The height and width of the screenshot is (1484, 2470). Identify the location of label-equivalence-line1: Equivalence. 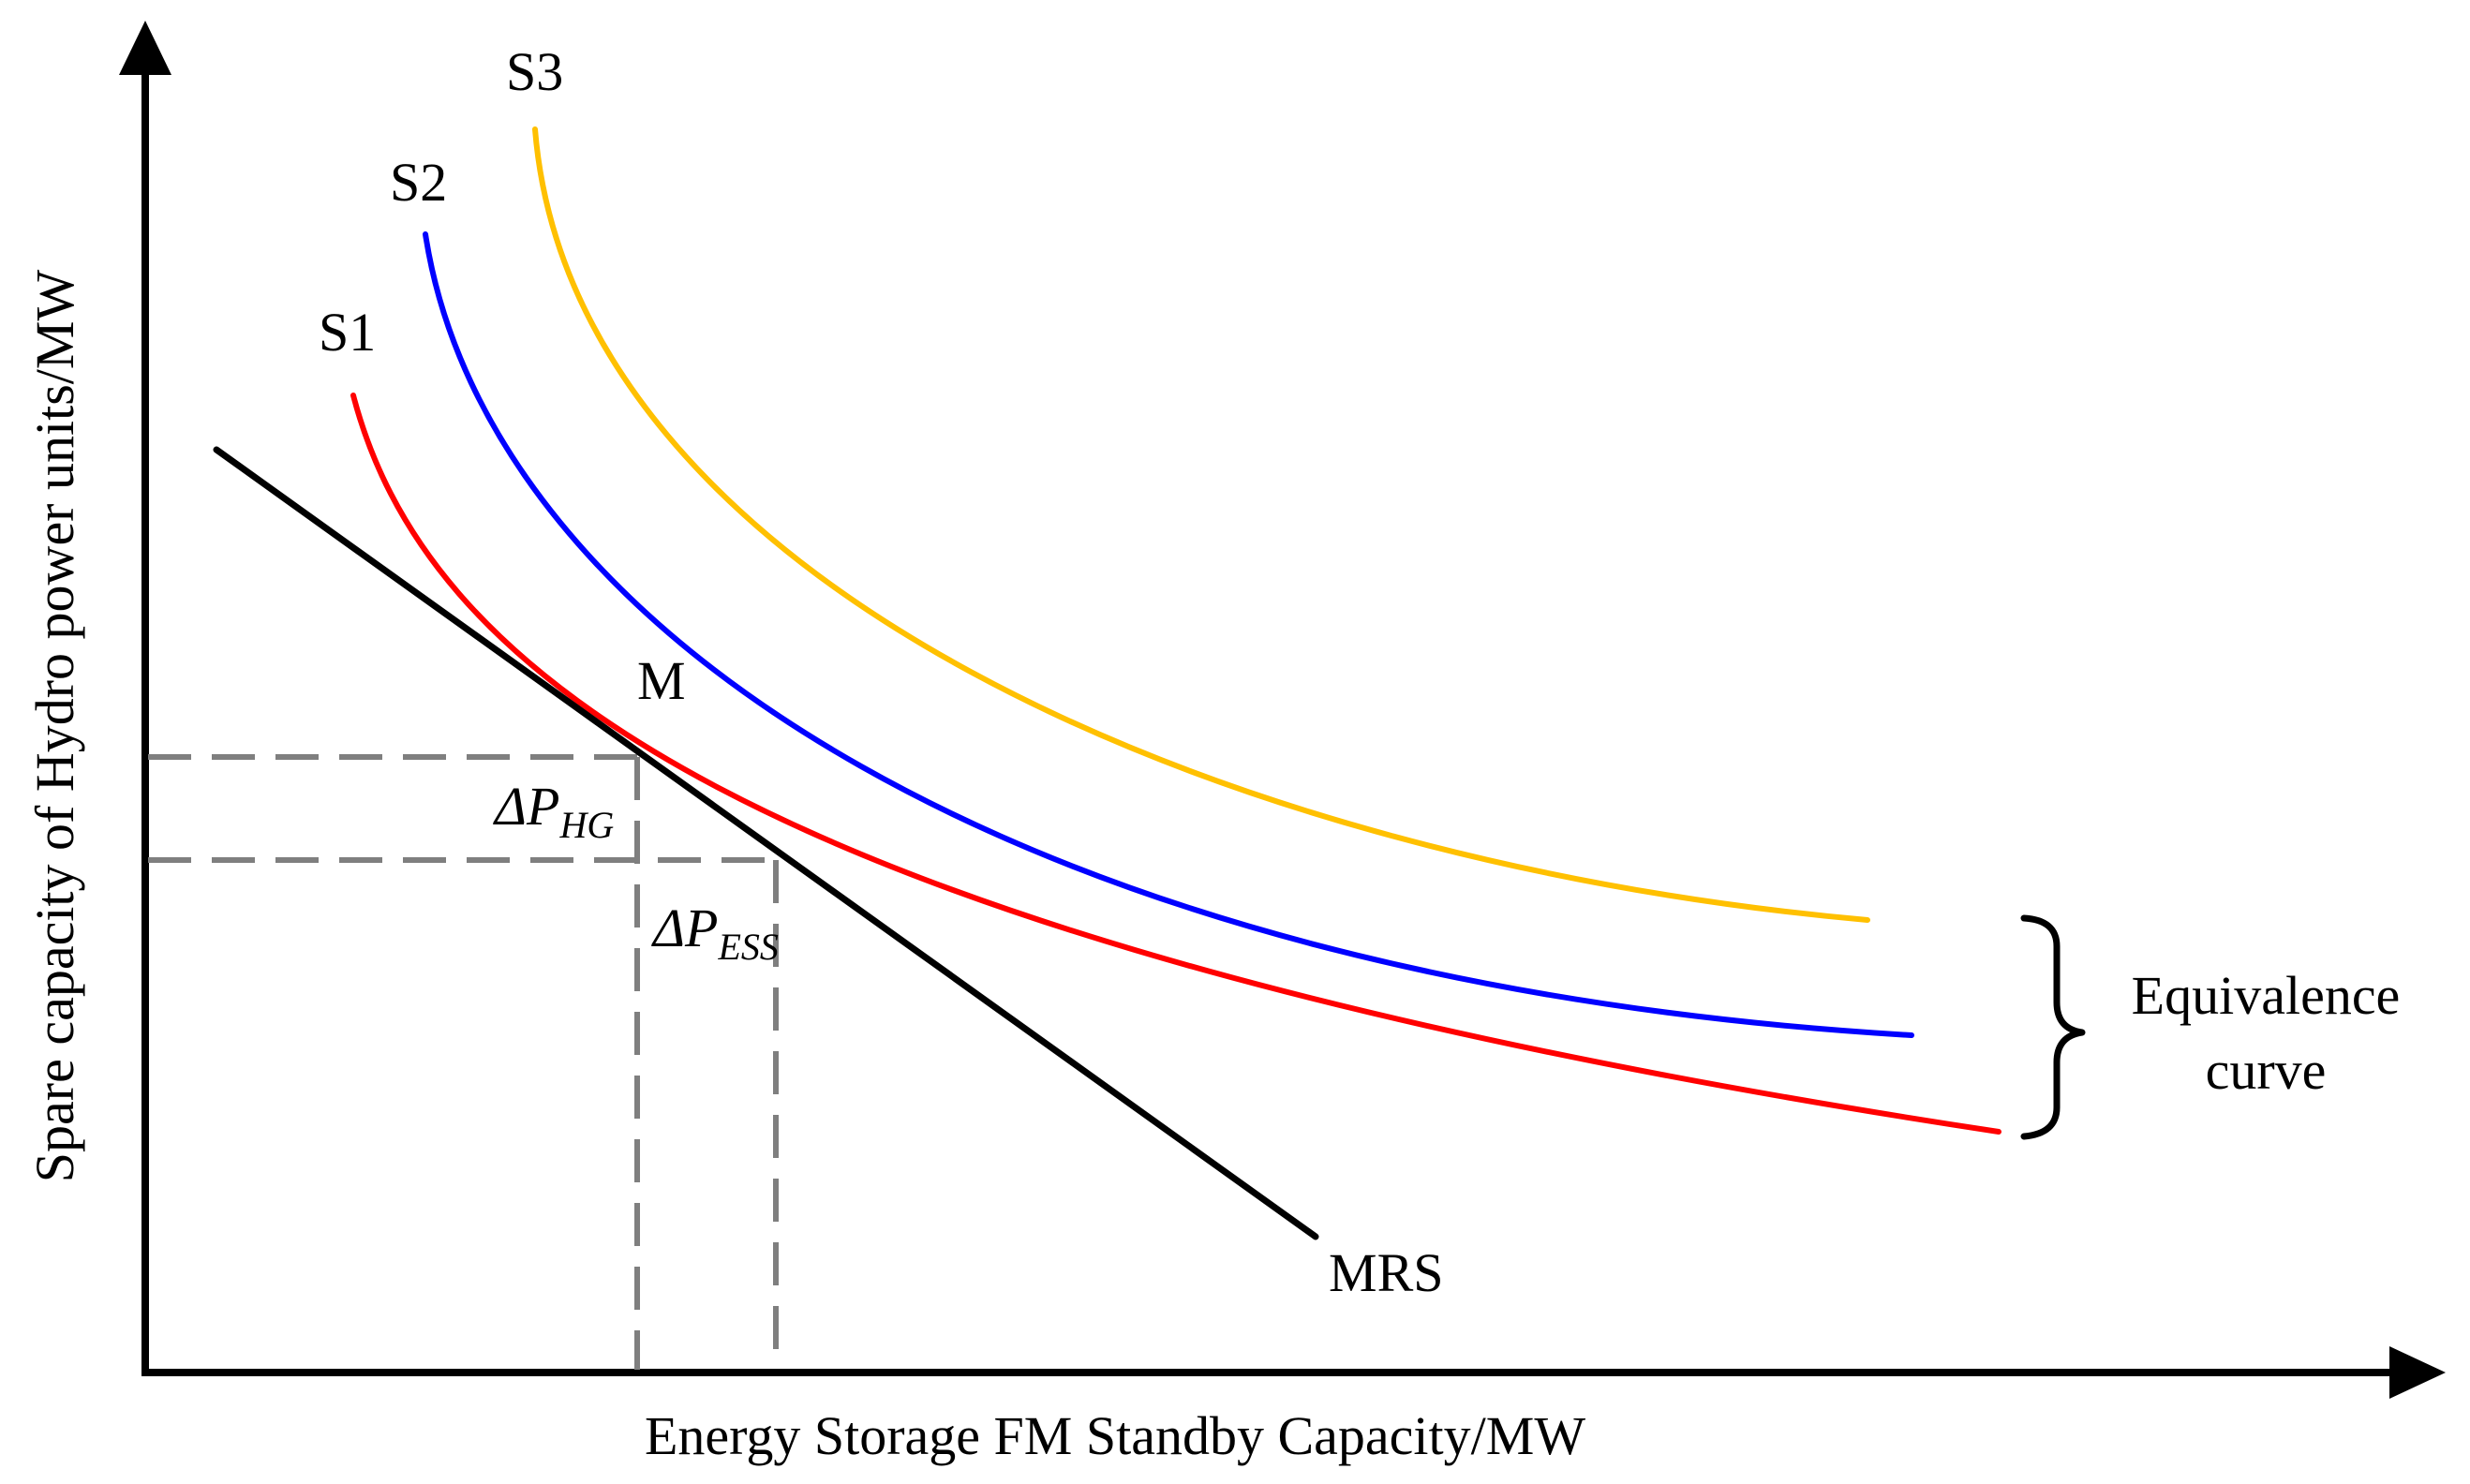
(2266, 995).